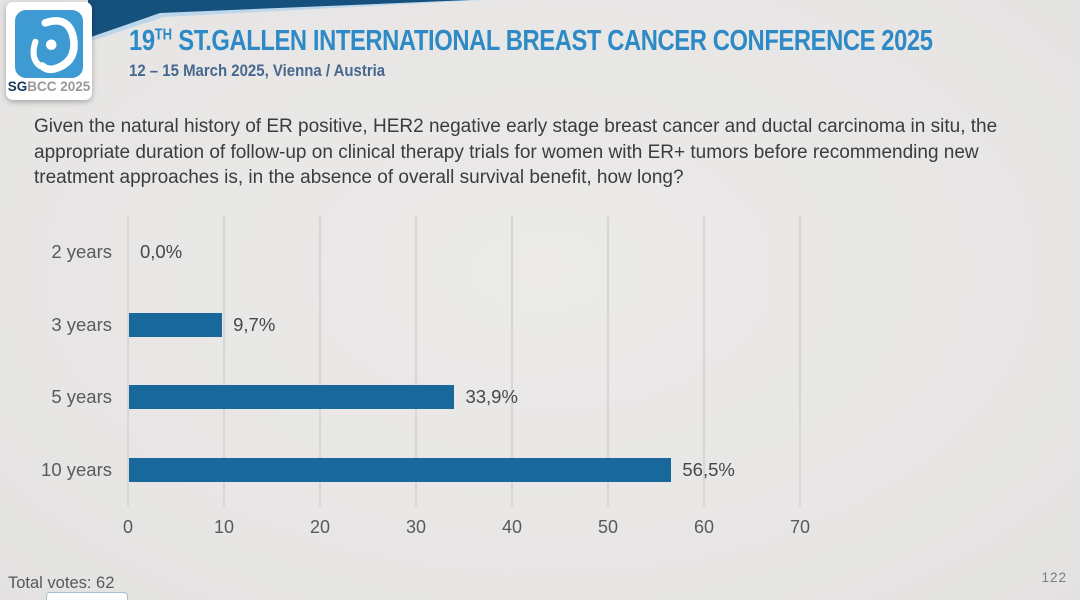 The width and height of the screenshot is (1080, 600). Describe the element at coordinates (49, 44) in the screenshot. I see `sgbcc-breast-logo-icon` at that location.